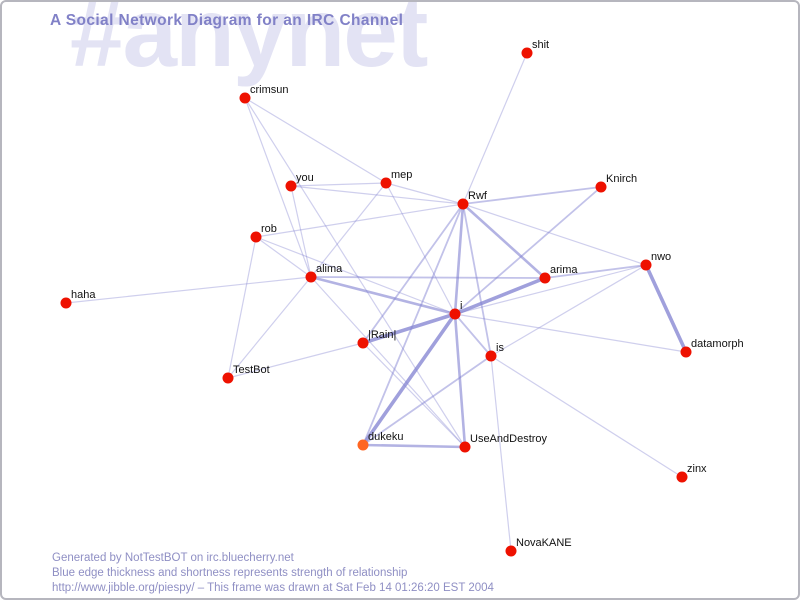 The image size is (800, 600). Describe the element at coordinates (564, 270) in the screenshot. I see `node-label-arima: arima` at that location.